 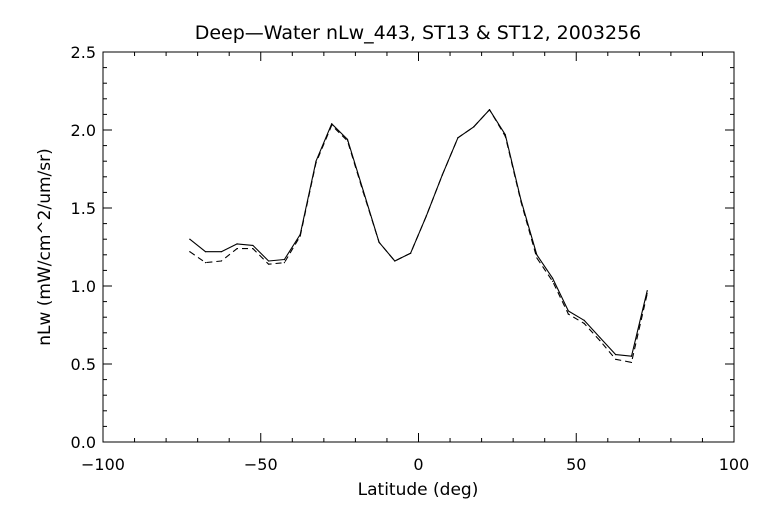 What do you see at coordinates (576, 464) in the screenshot?
I see `x-tick-label: 50` at bounding box center [576, 464].